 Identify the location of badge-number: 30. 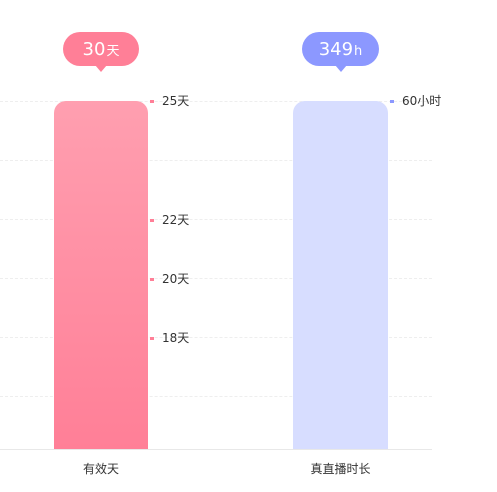
(94, 49).